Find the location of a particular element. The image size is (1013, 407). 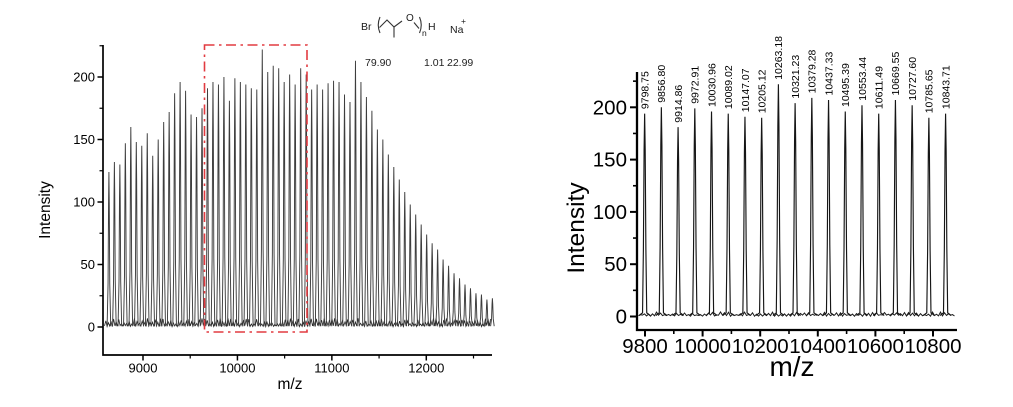

peak-label: 10495.39 is located at coordinates (846, 85).